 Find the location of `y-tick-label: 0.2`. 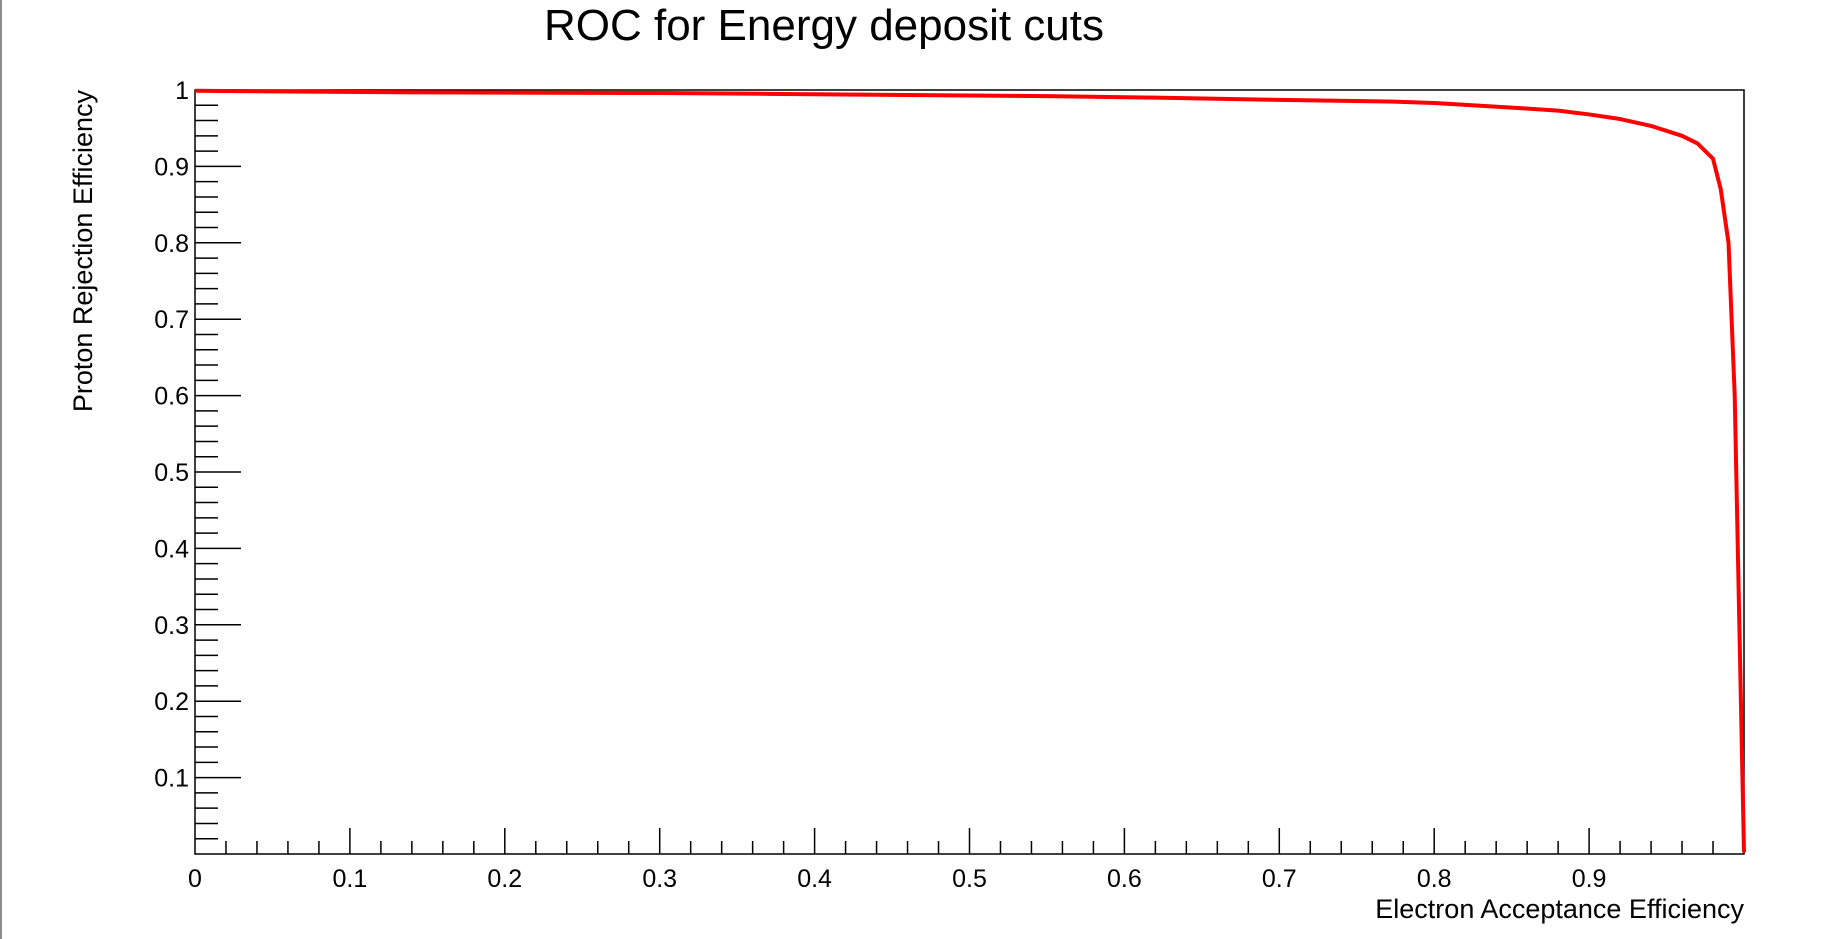

y-tick-label: 0.2 is located at coordinates (171, 702).